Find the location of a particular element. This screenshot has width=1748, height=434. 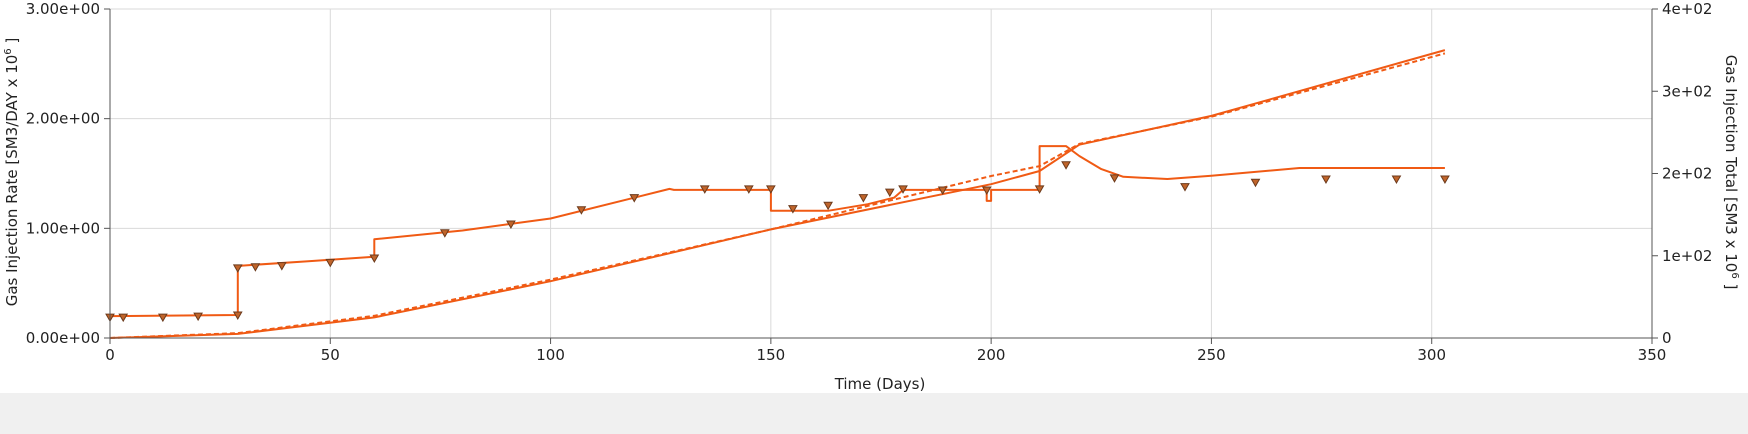

y-tick-label: 3.00e+00 is located at coordinates (63, 9).